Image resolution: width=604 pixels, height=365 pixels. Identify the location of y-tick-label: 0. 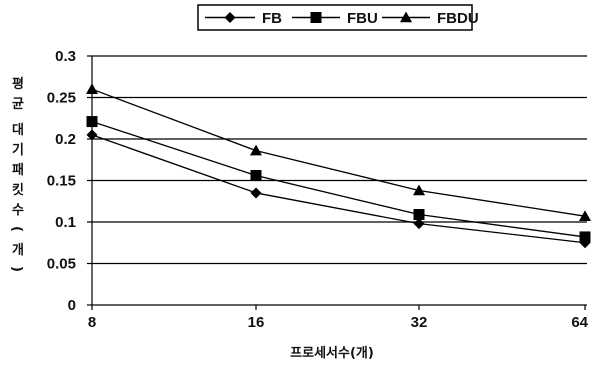
(72, 305).